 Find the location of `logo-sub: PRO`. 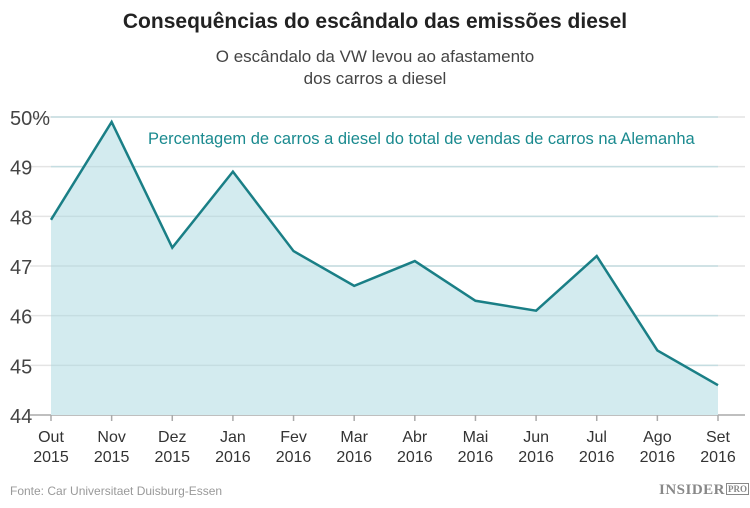

logo-sub: PRO is located at coordinates (738, 489).